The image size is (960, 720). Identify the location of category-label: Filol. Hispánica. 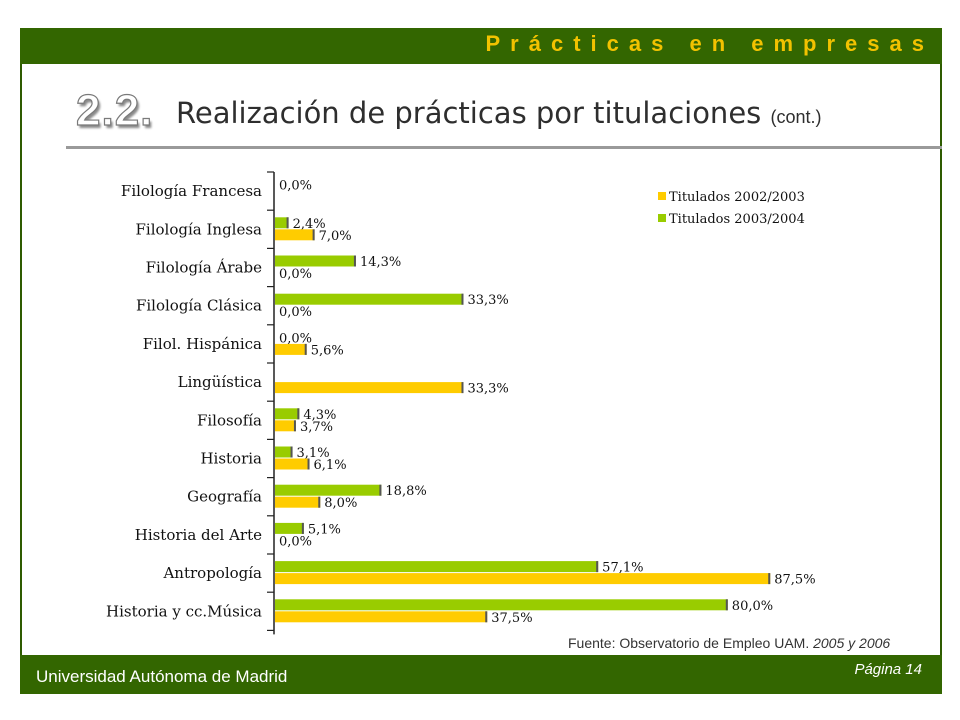
(202, 344).